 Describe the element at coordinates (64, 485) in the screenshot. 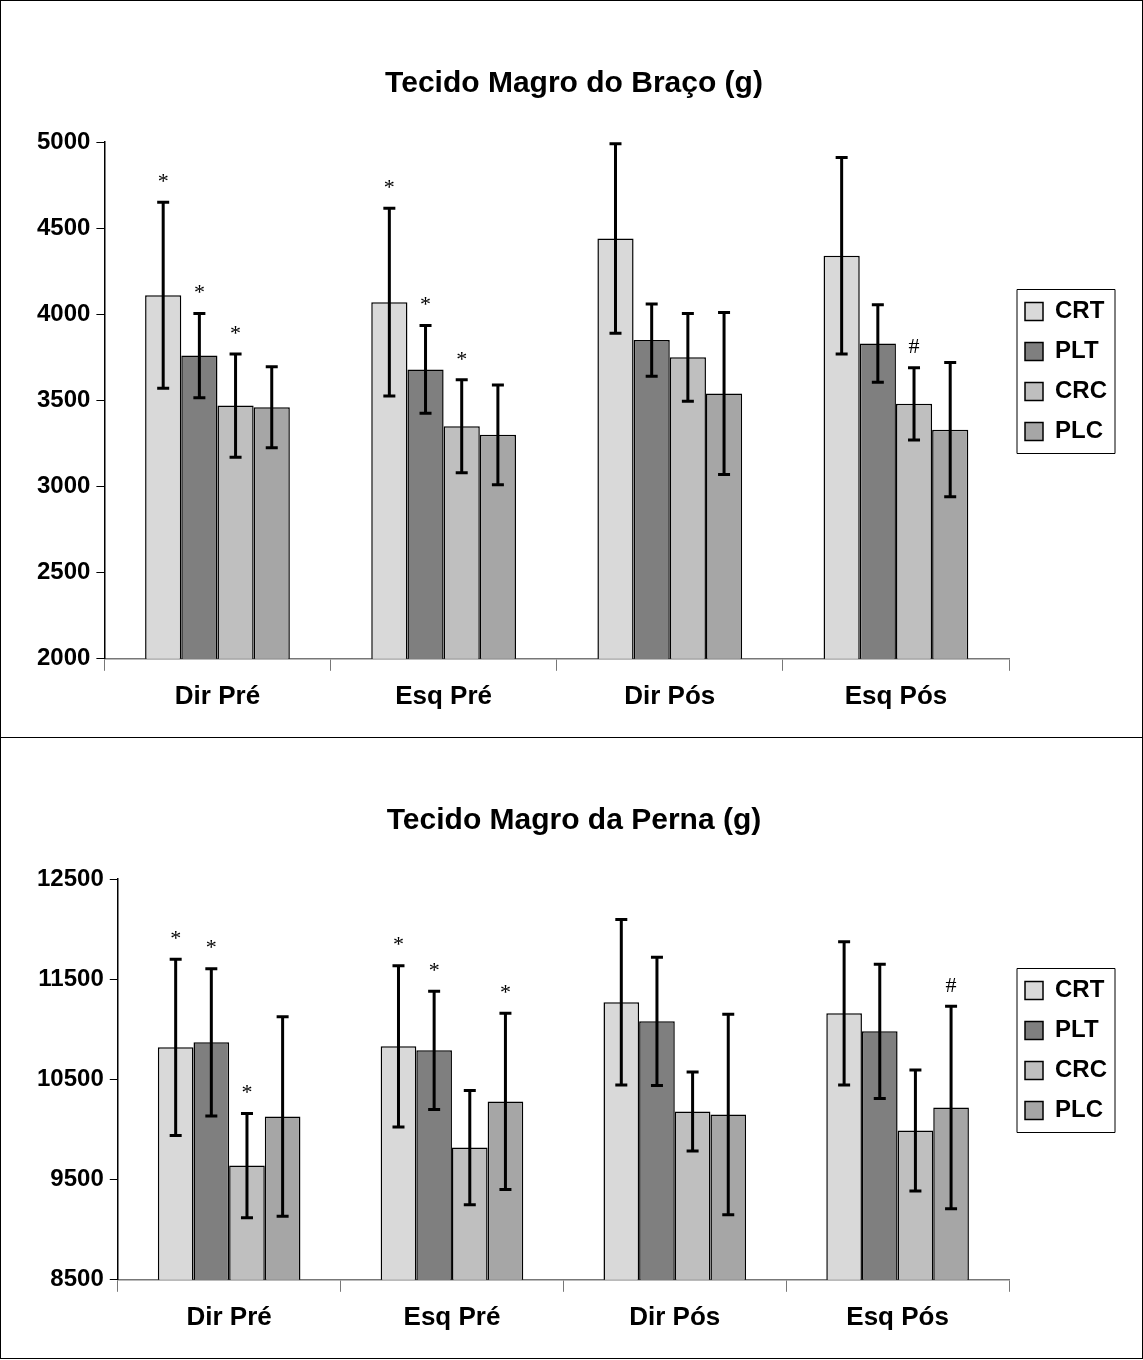

I see `y-tick-label: 3000` at that location.